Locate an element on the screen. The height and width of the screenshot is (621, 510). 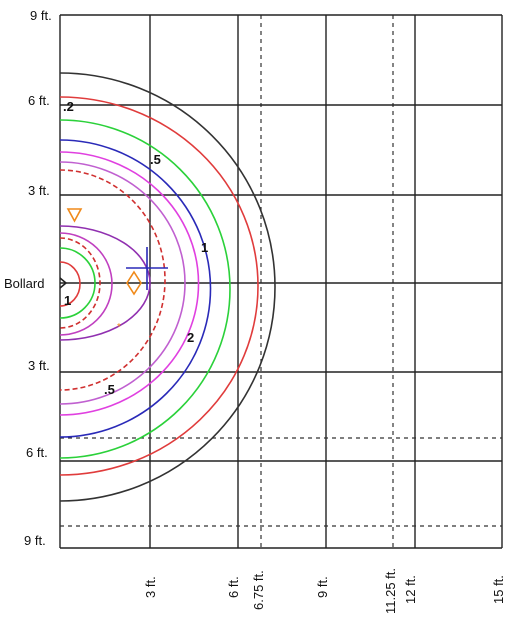
contour-labels: .2 .5 1 2 .5 1 is located at coordinates (135, 248).